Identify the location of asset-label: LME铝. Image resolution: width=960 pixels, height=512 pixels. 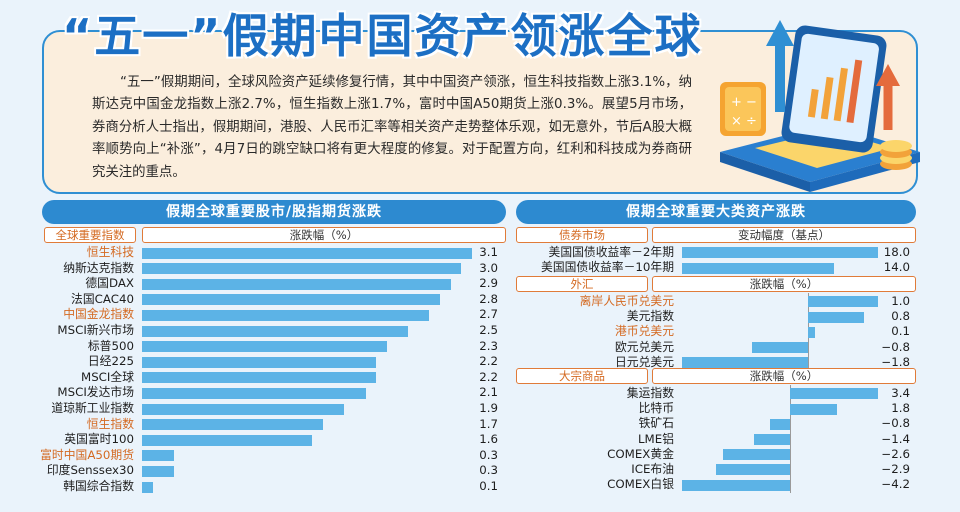
(655, 438).